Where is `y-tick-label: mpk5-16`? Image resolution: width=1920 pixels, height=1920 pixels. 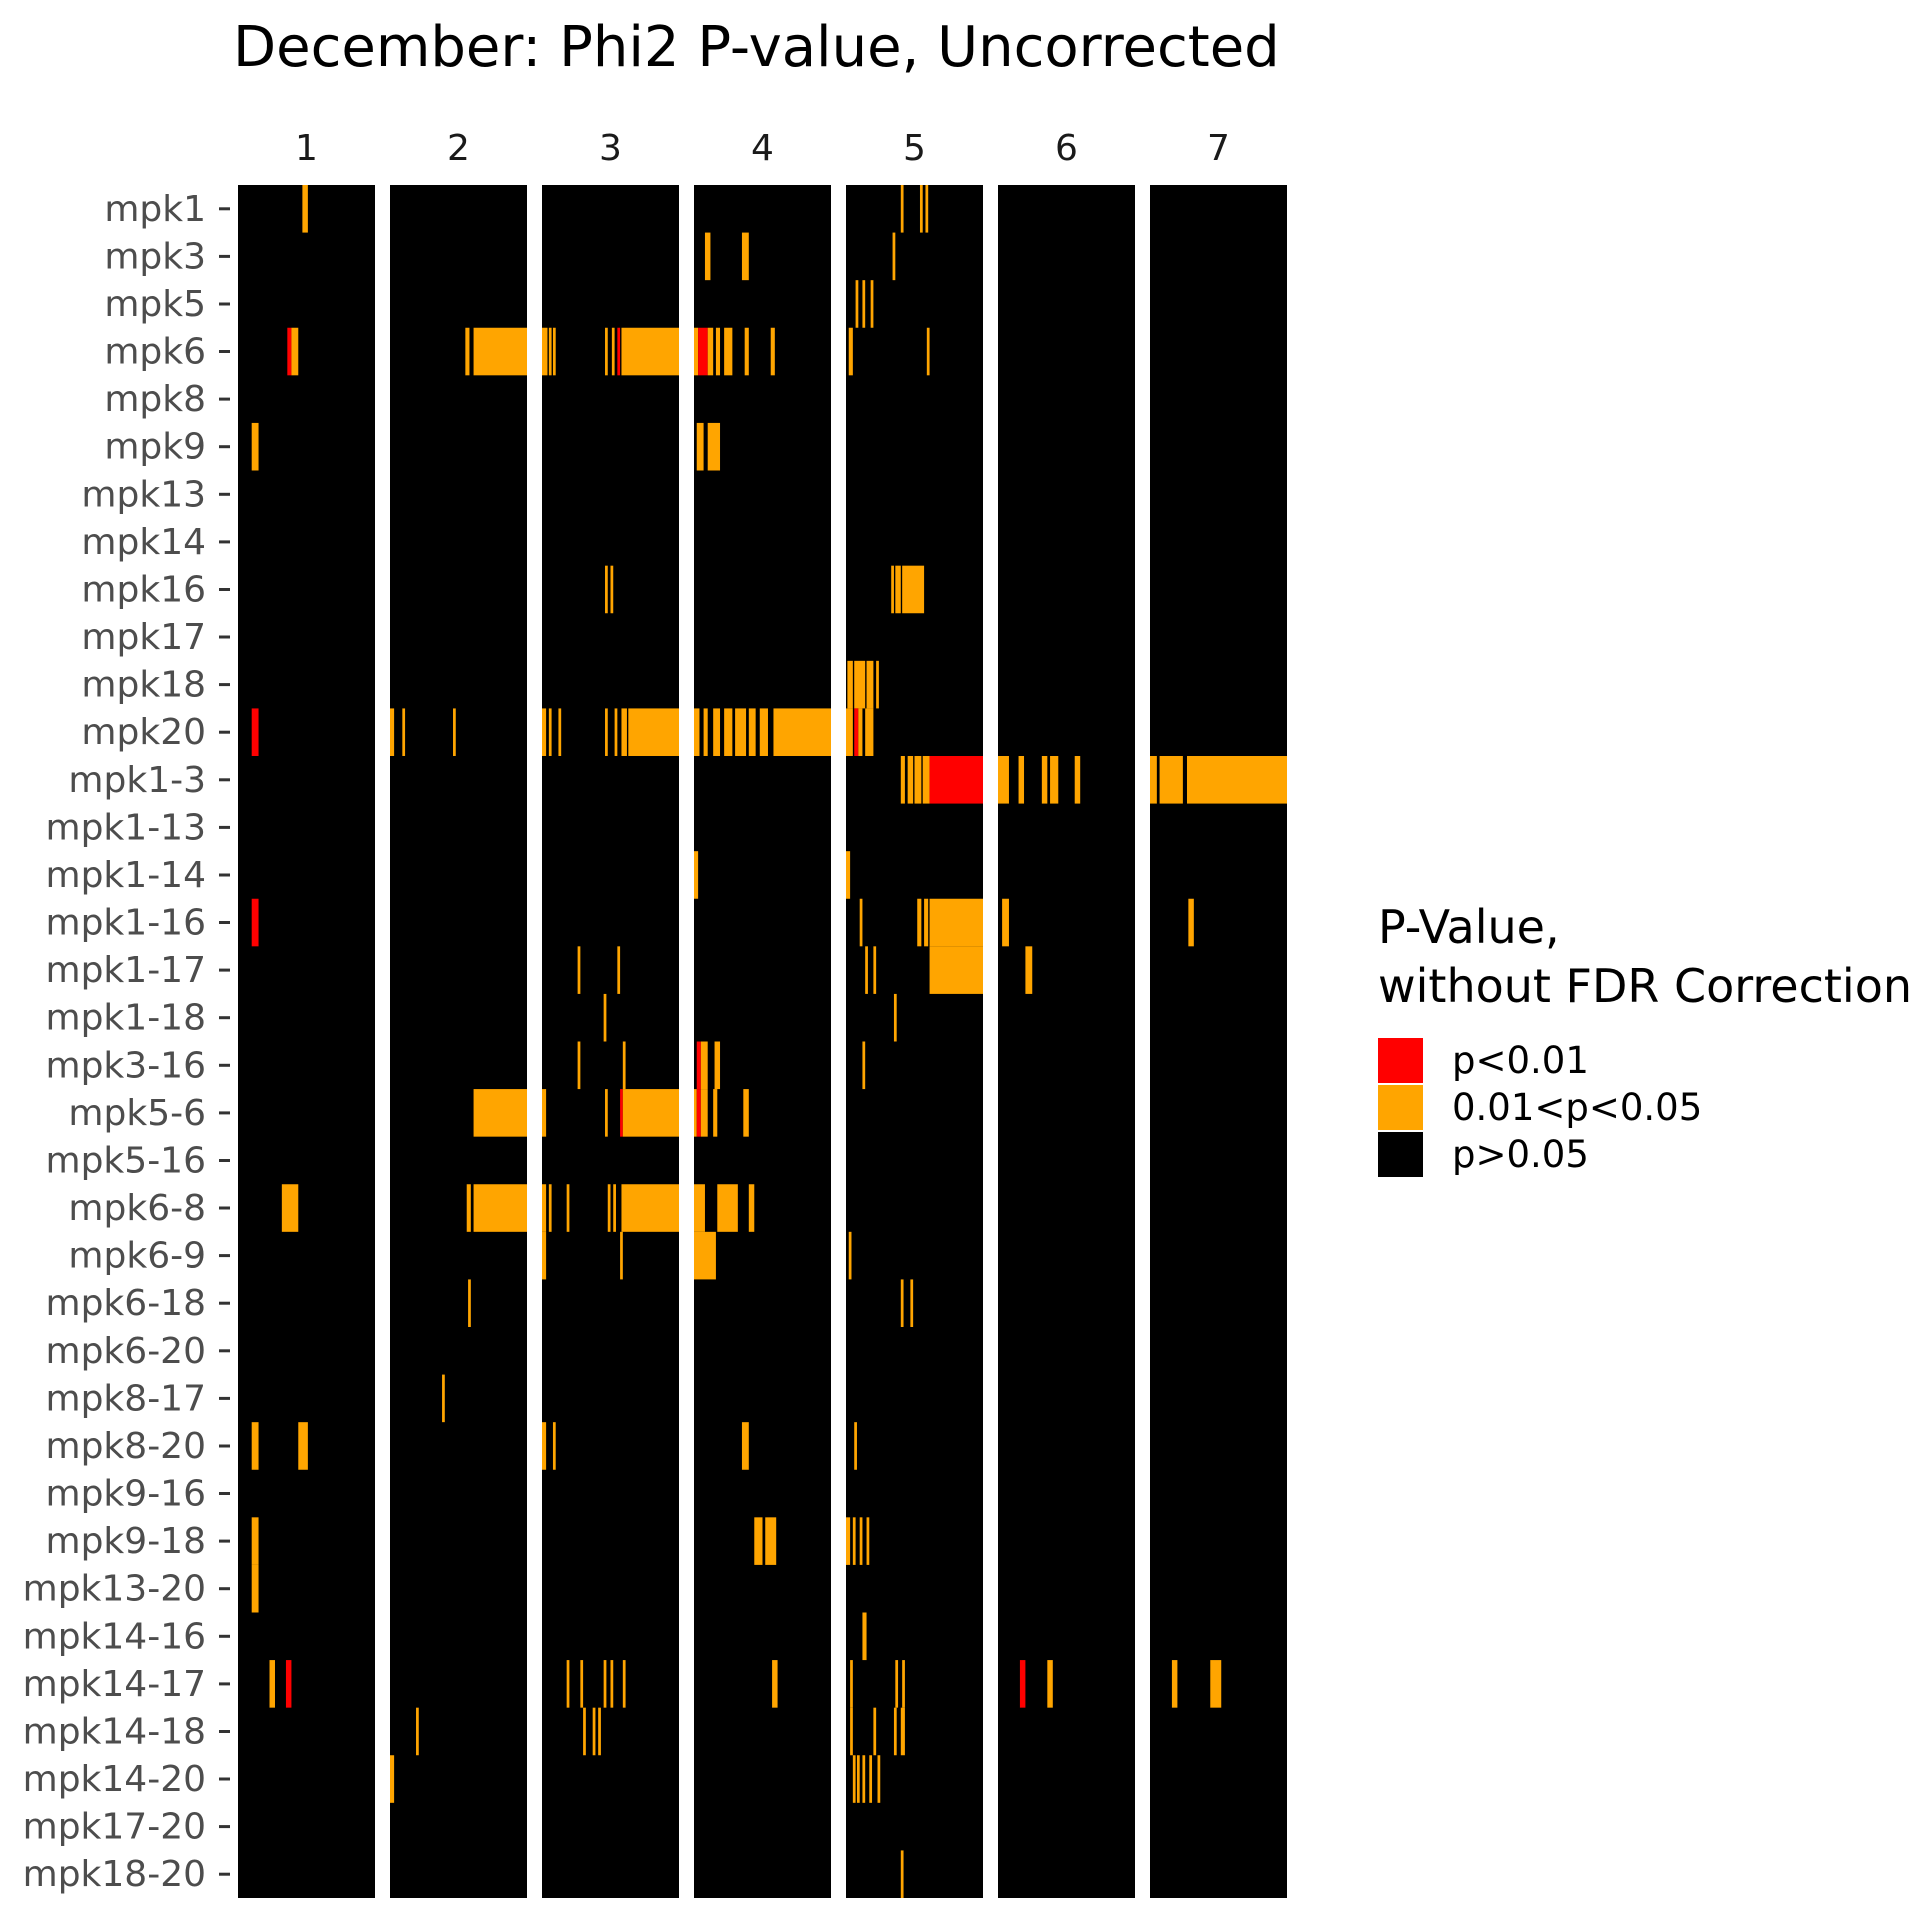
y-tick-label: mpk5-16 is located at coordinates (126, 1161).